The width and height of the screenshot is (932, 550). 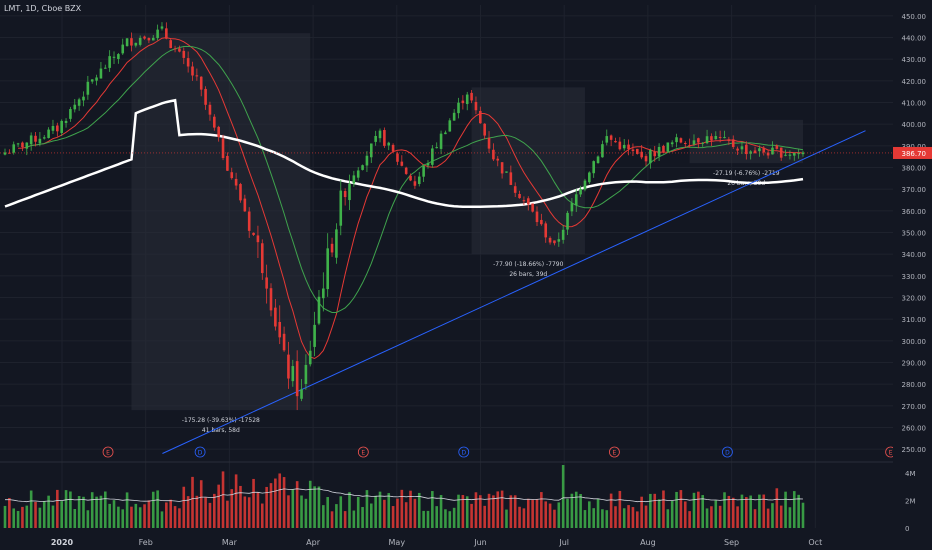 I want to click on measure-label-bars: 41 bars, 58d, so click(x=221, y=430).